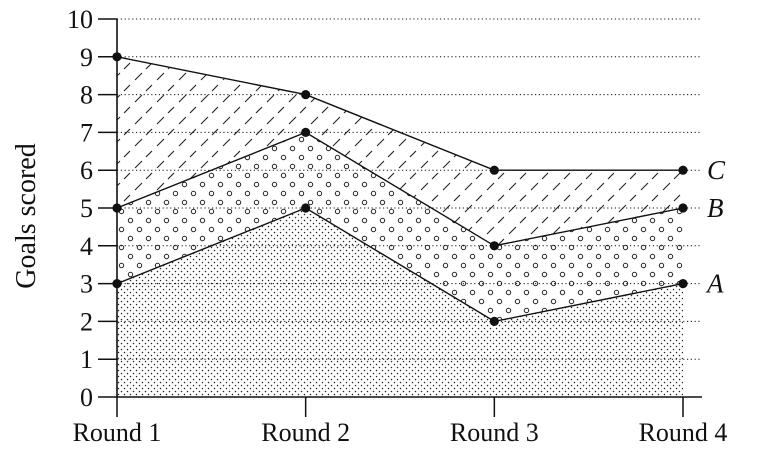  What do you see at coordinates (86, 284) in the screenshot?
I see `y-tick-label-3: 3` at bounding box center [86, 284].